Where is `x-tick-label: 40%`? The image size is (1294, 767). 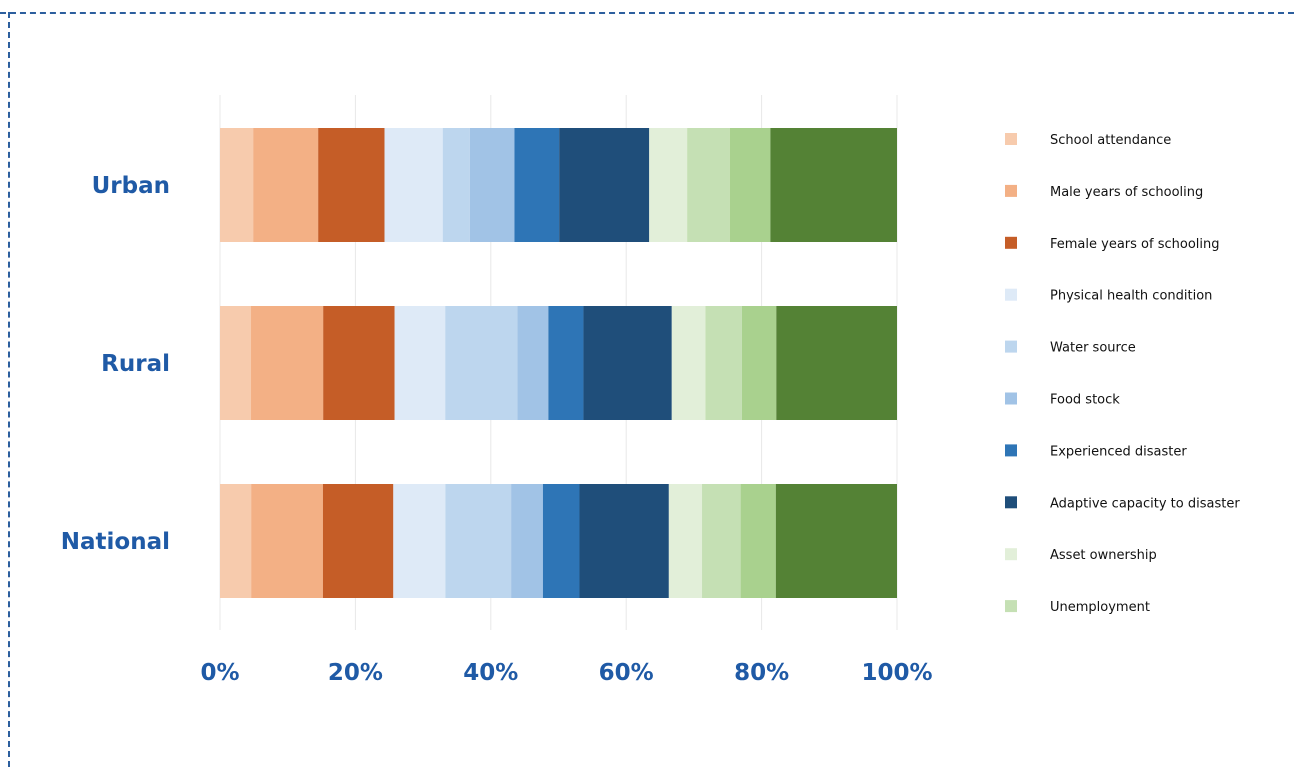
x-tick-label: 40% is located at coordinates (490, 673).